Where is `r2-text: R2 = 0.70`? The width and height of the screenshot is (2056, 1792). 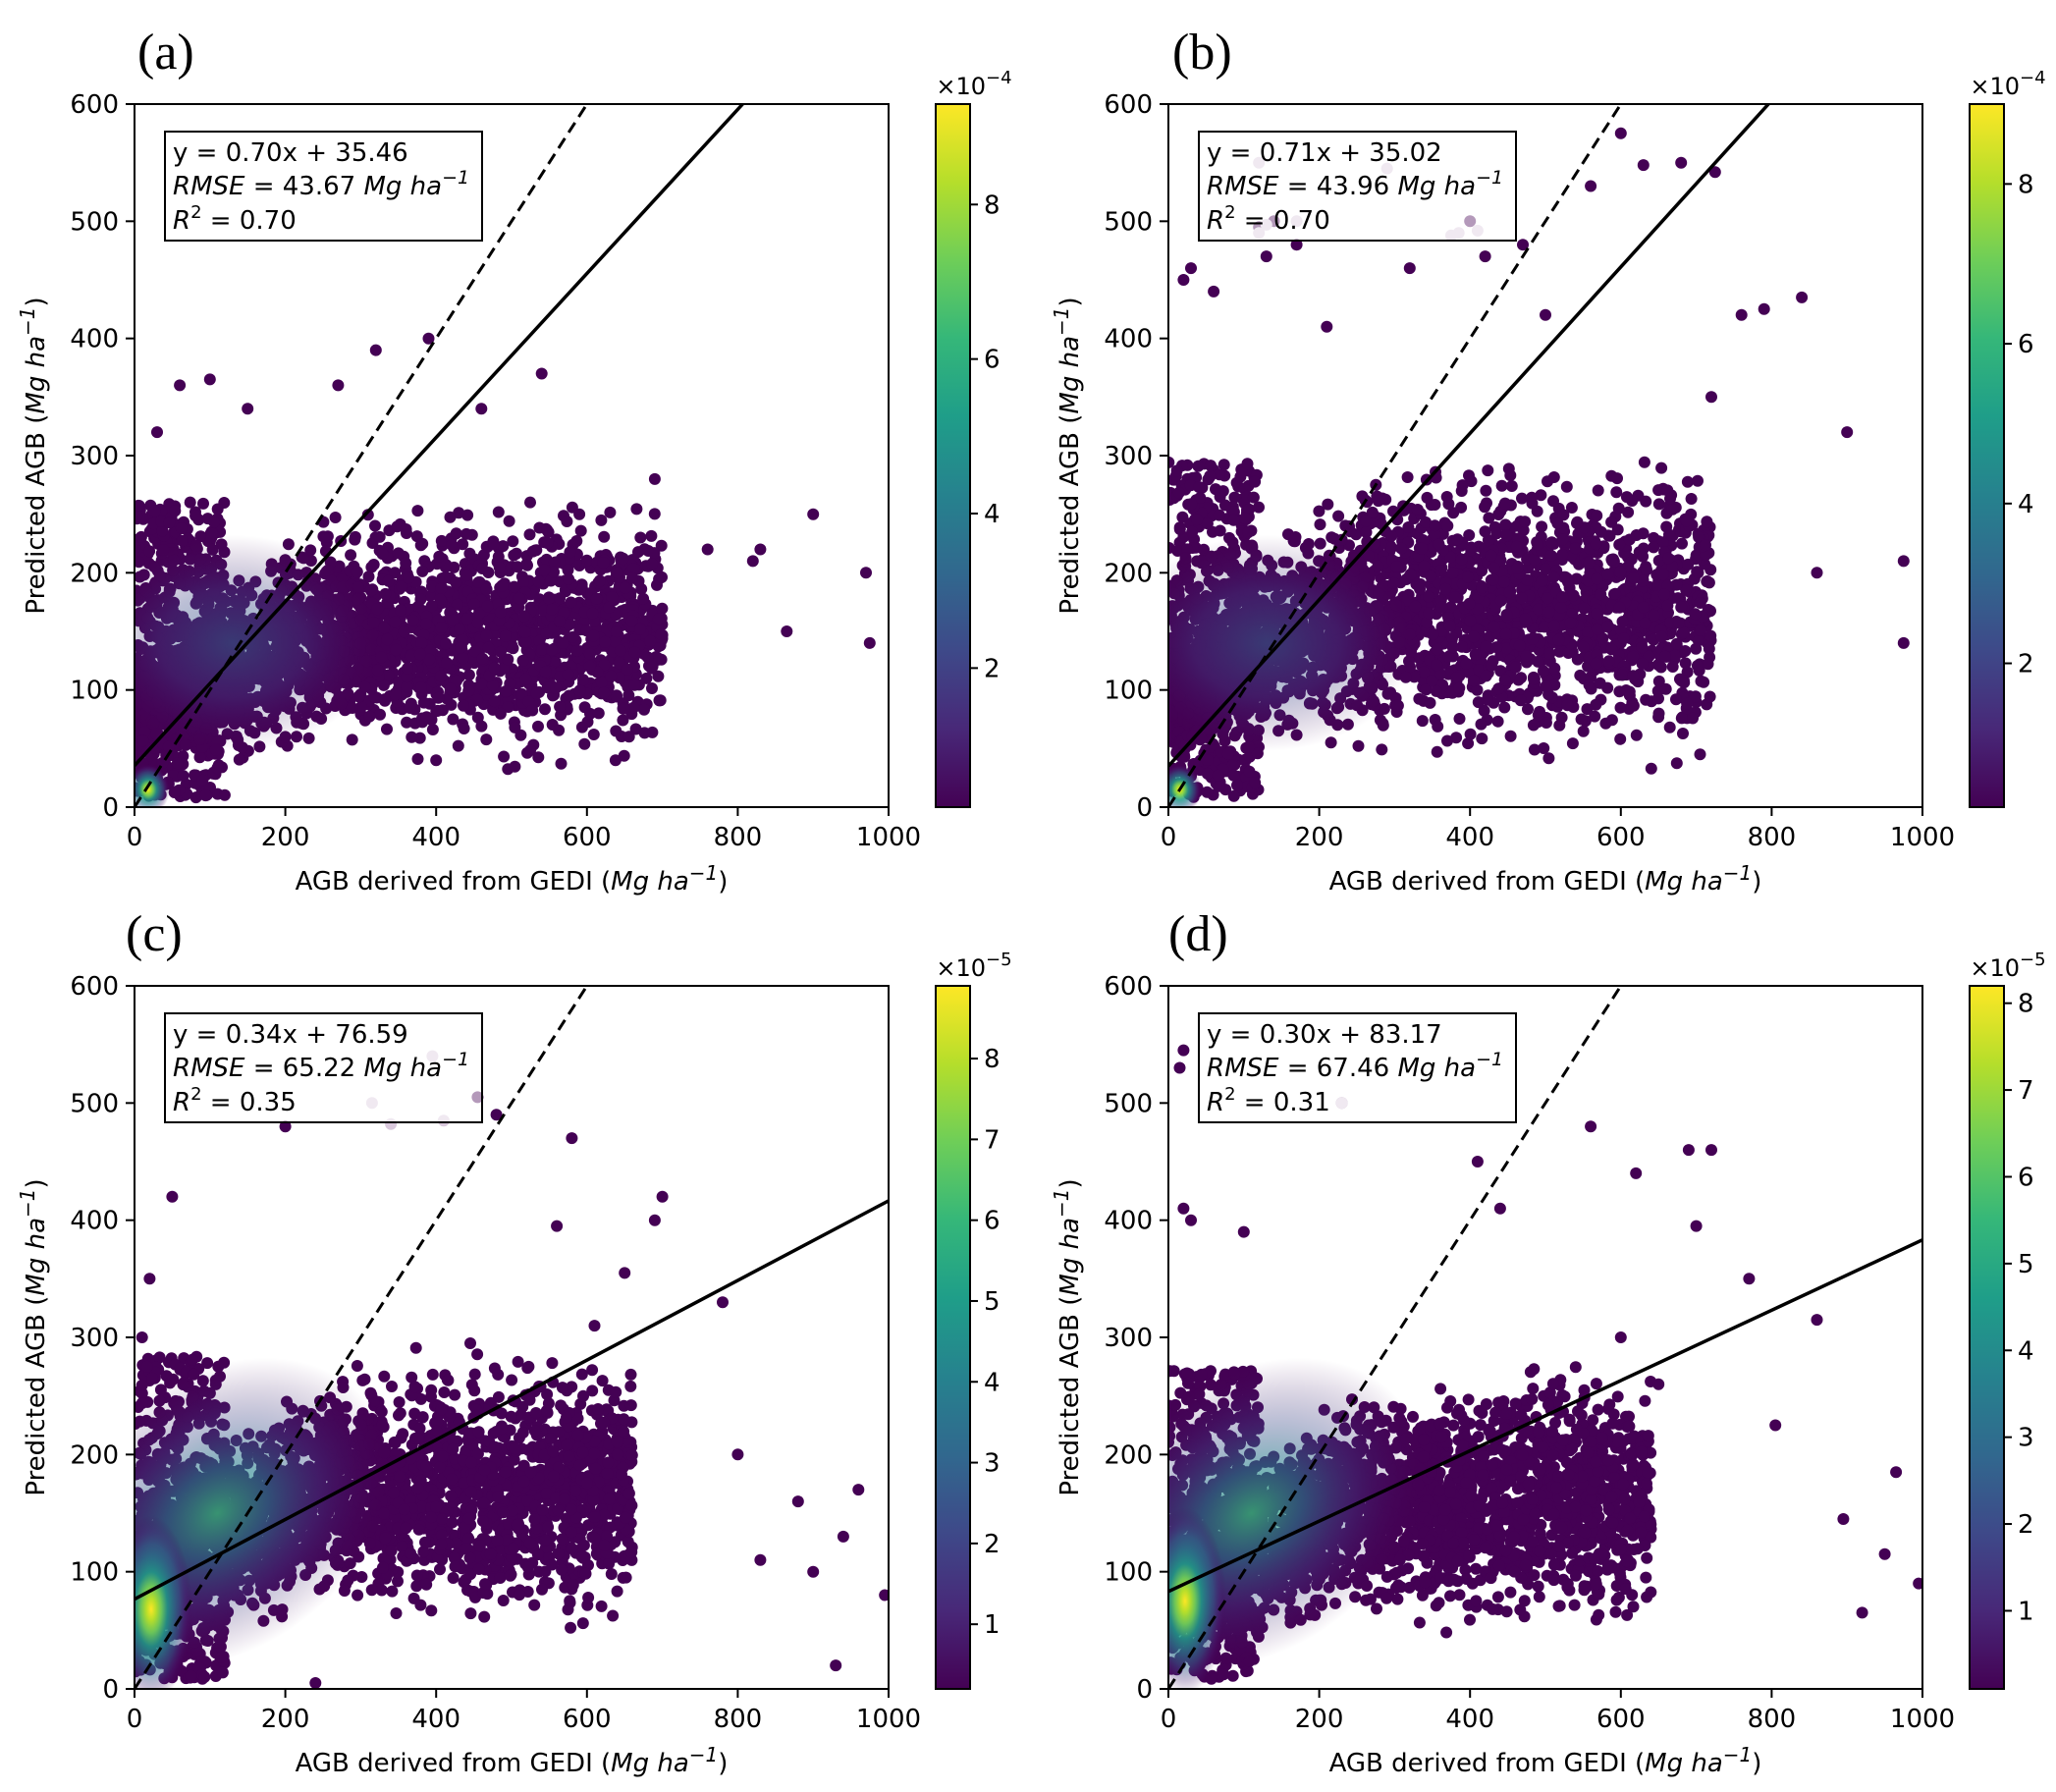 r2-text: R2 = 0.70 is located at coordinates (235, 219).